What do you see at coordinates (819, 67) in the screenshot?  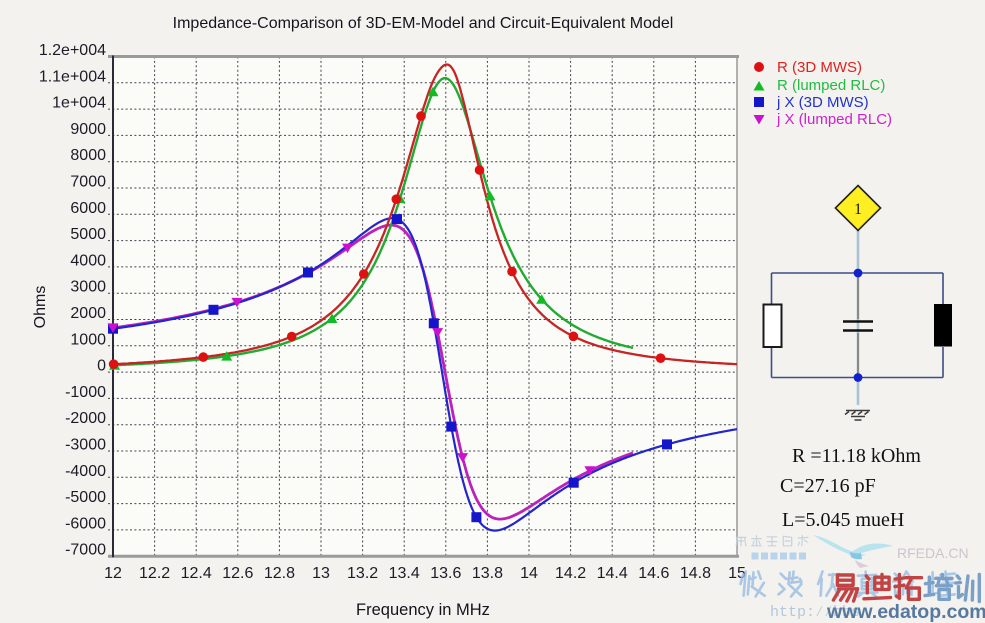 I see `svg-text: R (3D MWS)` at bounding box center [819, 67].